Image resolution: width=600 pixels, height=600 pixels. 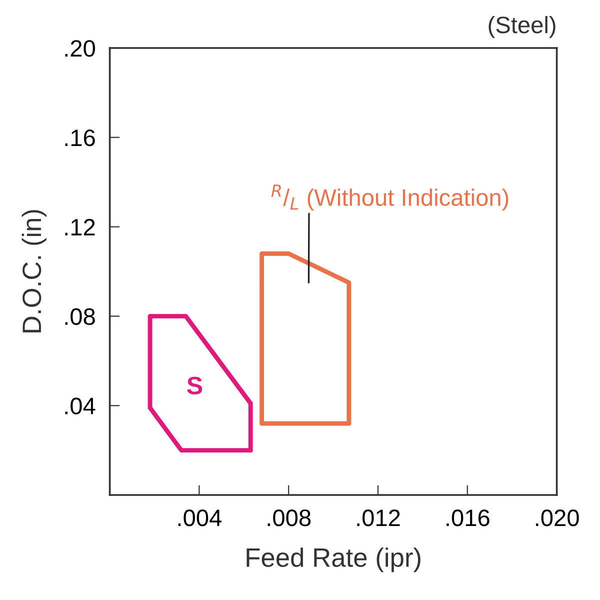 What do you see at coordinates (34, 271) in the screenshot?
I see `y-axis-title: D.O.C. (in)` at bounding box center [34, 271].